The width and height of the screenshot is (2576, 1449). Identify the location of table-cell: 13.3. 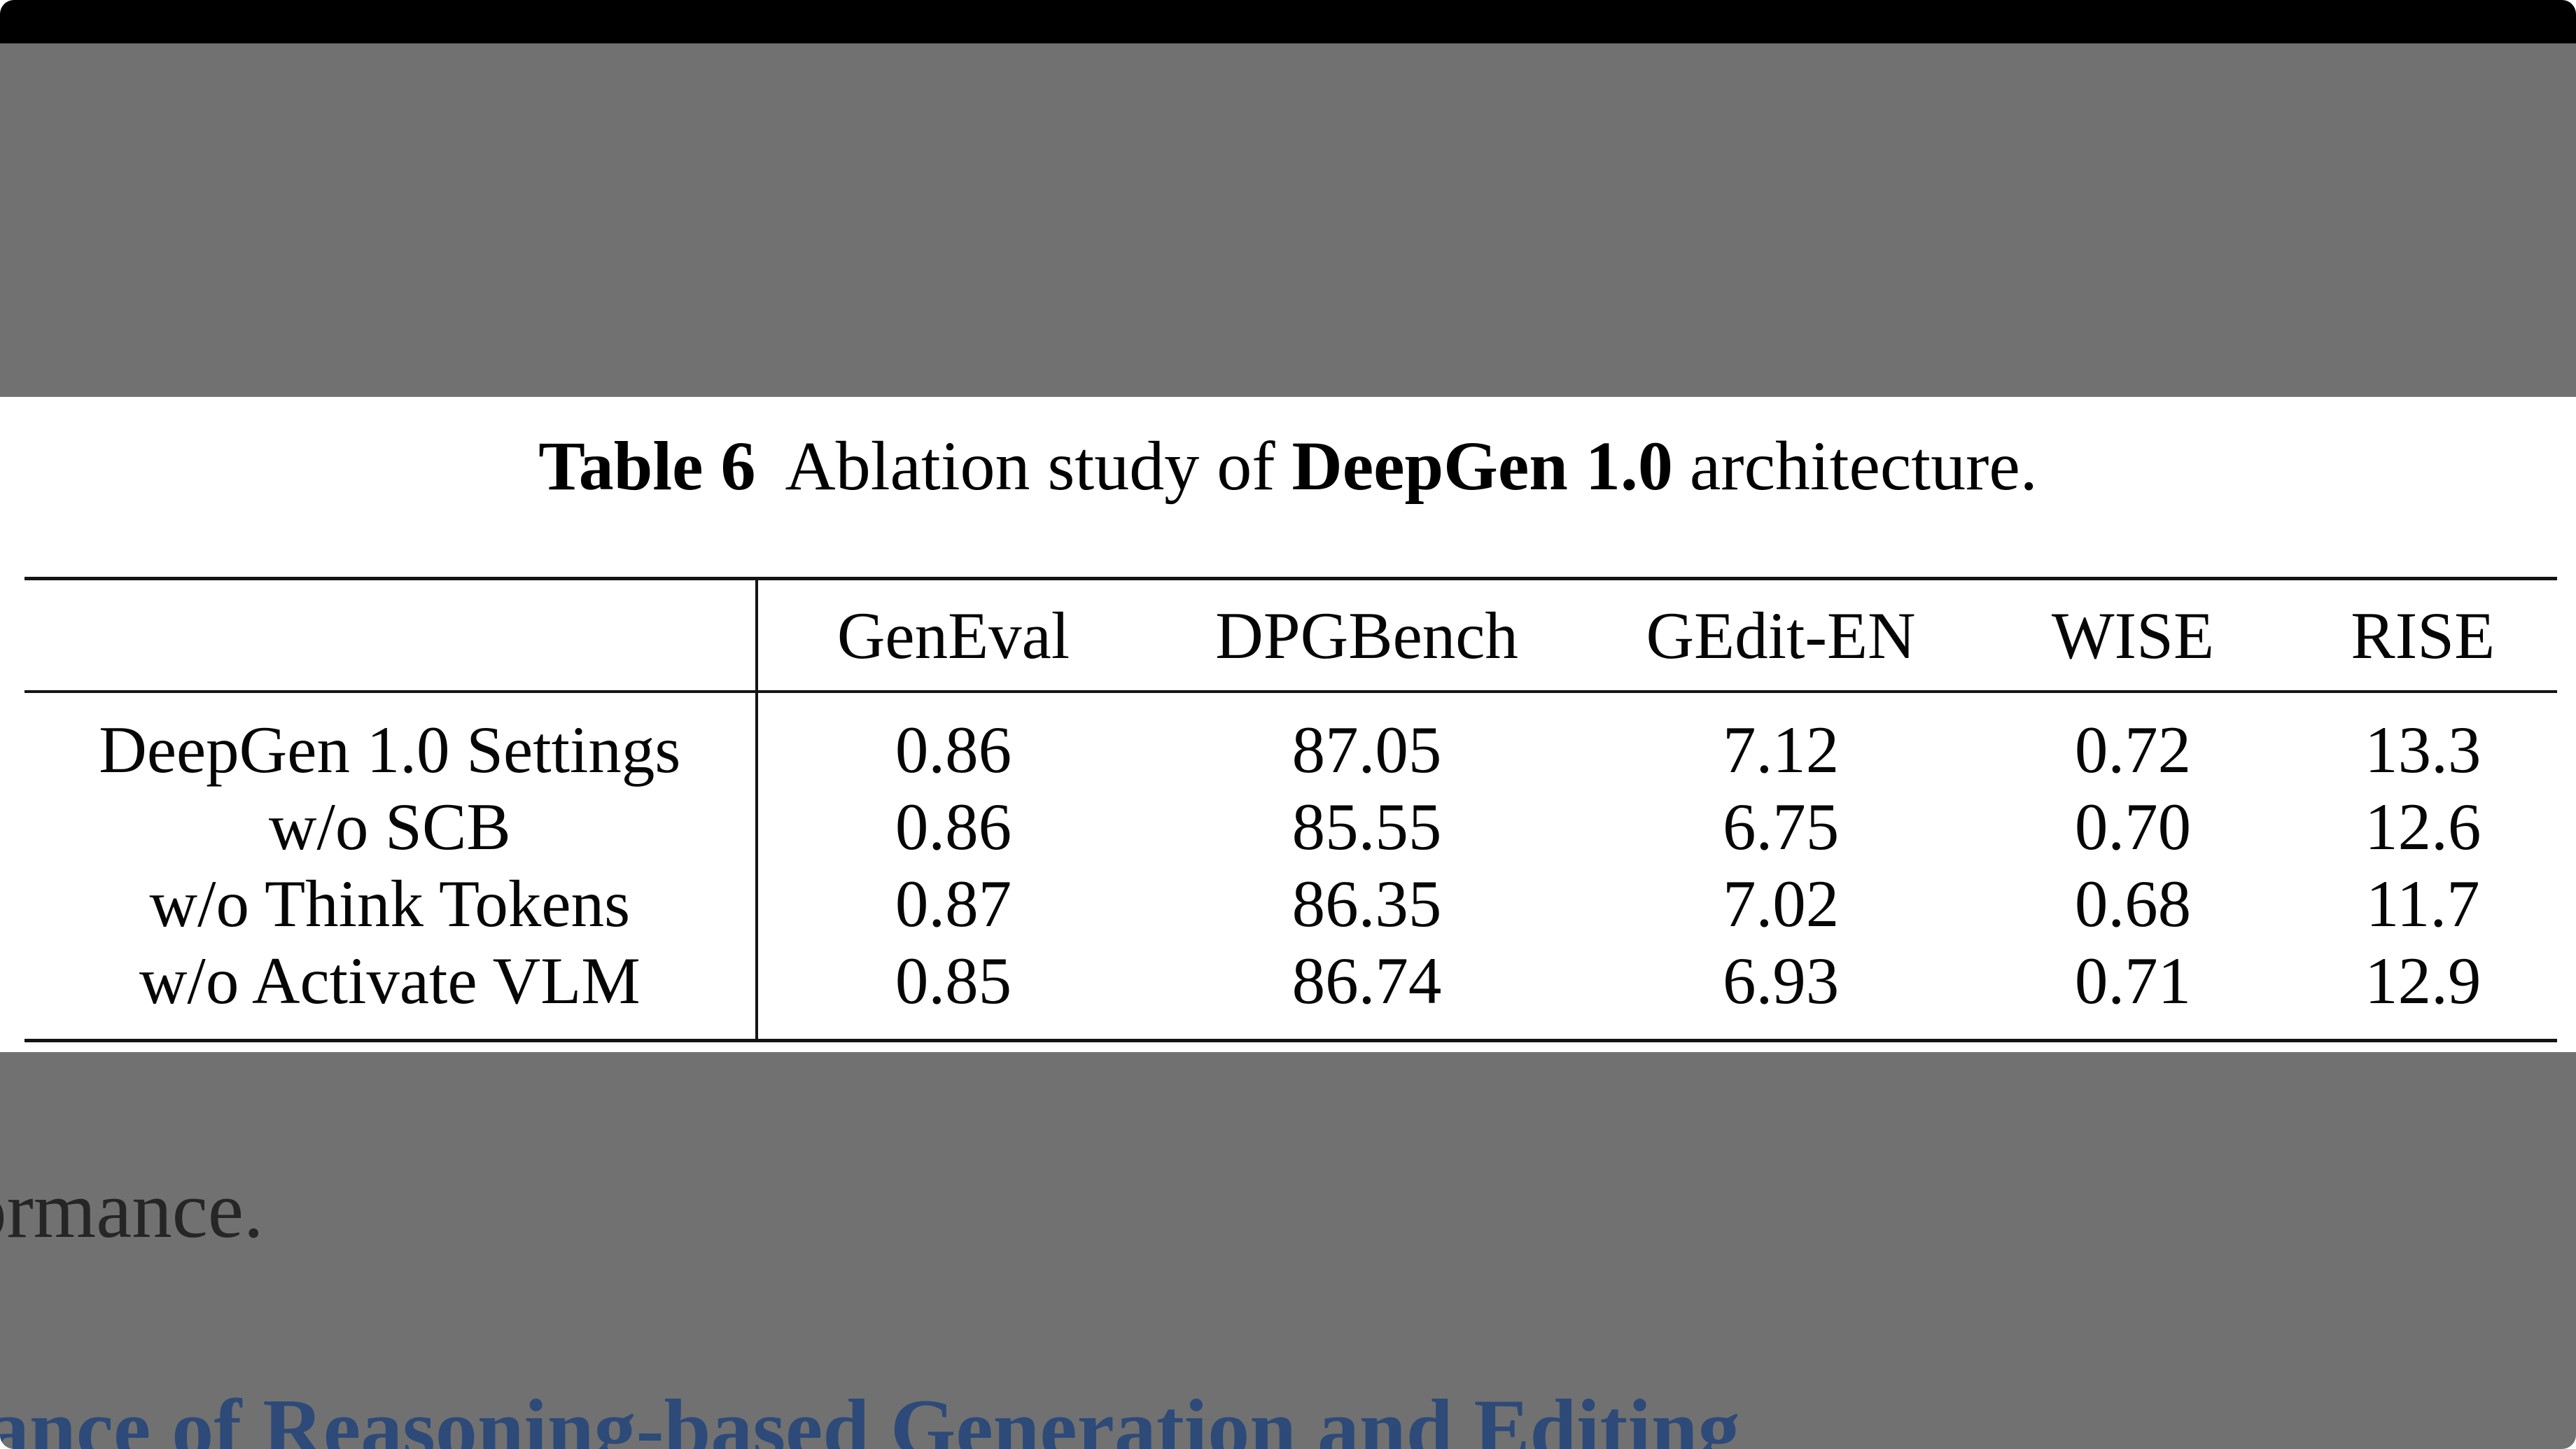
(2423, 750).